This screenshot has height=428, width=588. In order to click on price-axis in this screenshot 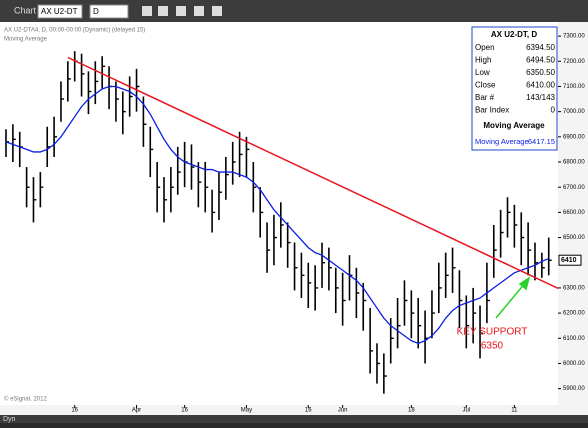, I will do `click(573, 218)`.